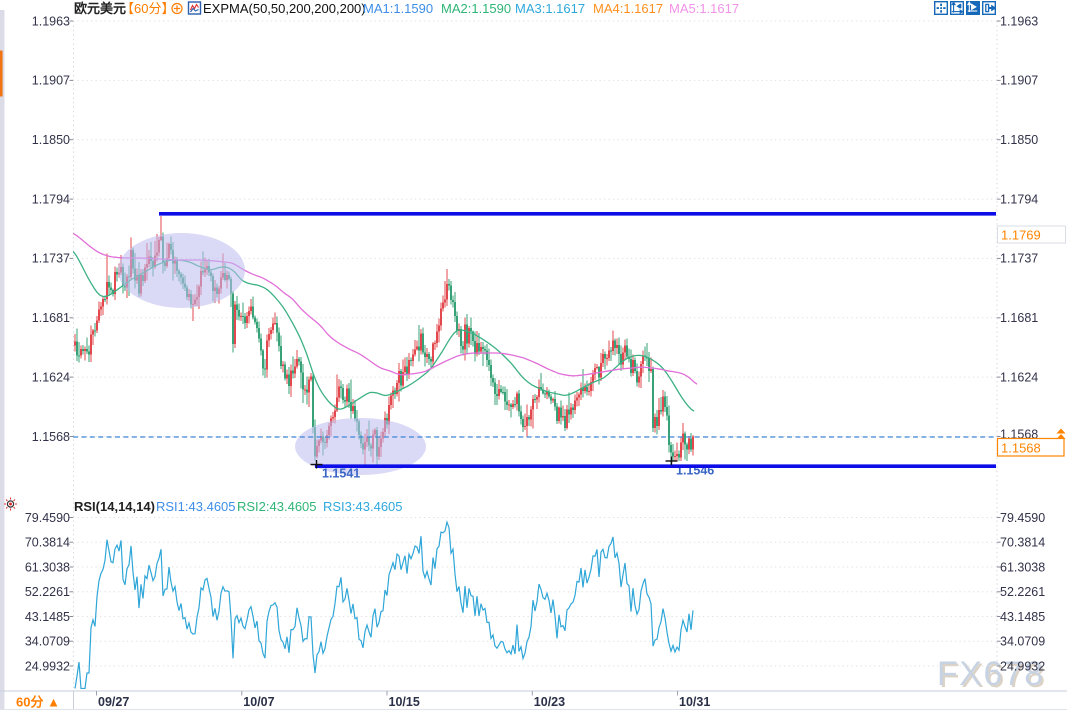 This screenshot has height=710, width=1067. Describe the element at coordinates (277, 506) in the screenshot. I see `svg-text: RSI2:43.4605` at that location.